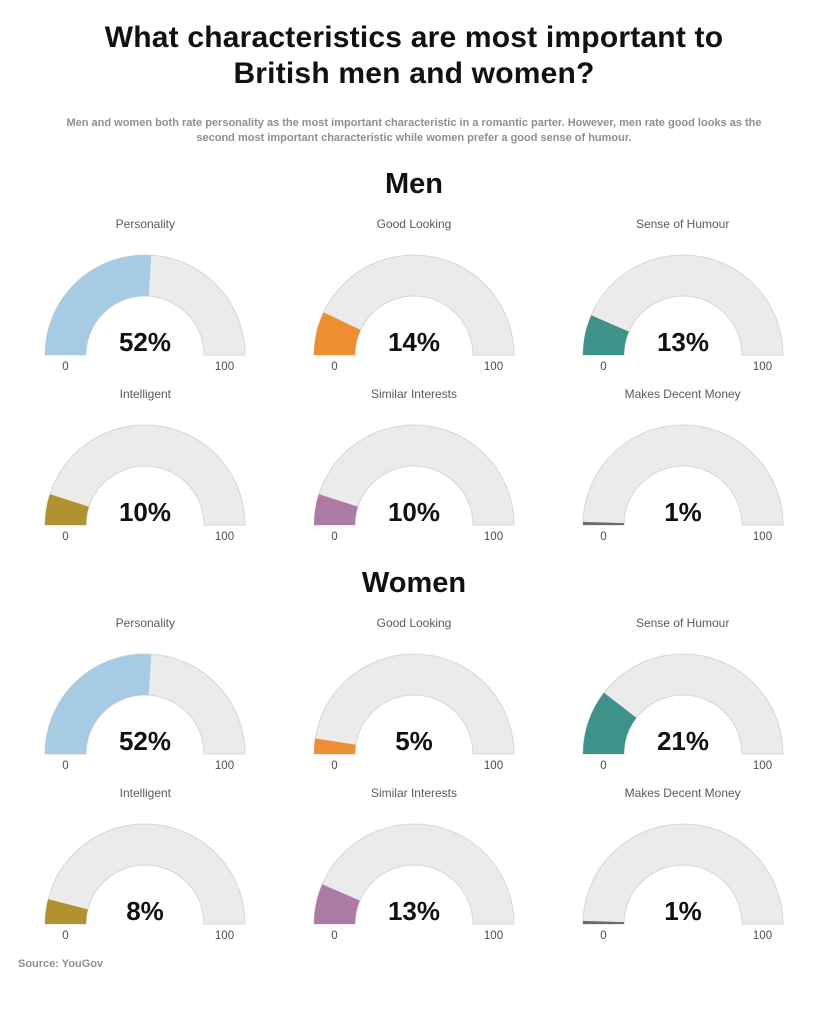  What do you see at coordinates (683, 741) in the screenshot?
I see `gauge-value: 21%` at bounding box center [683, 741].